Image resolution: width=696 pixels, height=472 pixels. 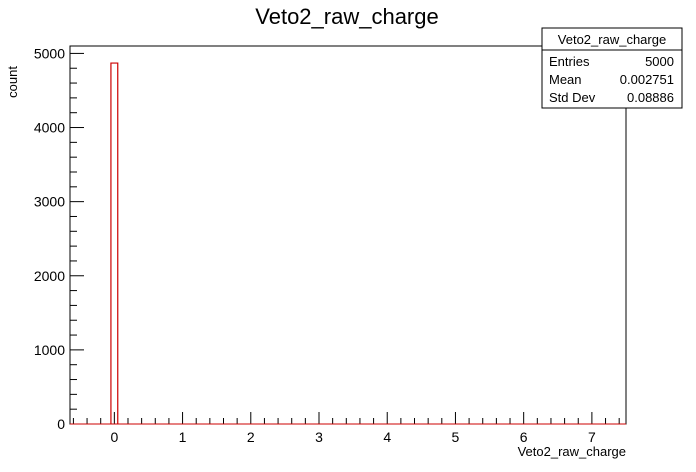 I want to click on x-tick-label: 5, so click(x=456, y=437).